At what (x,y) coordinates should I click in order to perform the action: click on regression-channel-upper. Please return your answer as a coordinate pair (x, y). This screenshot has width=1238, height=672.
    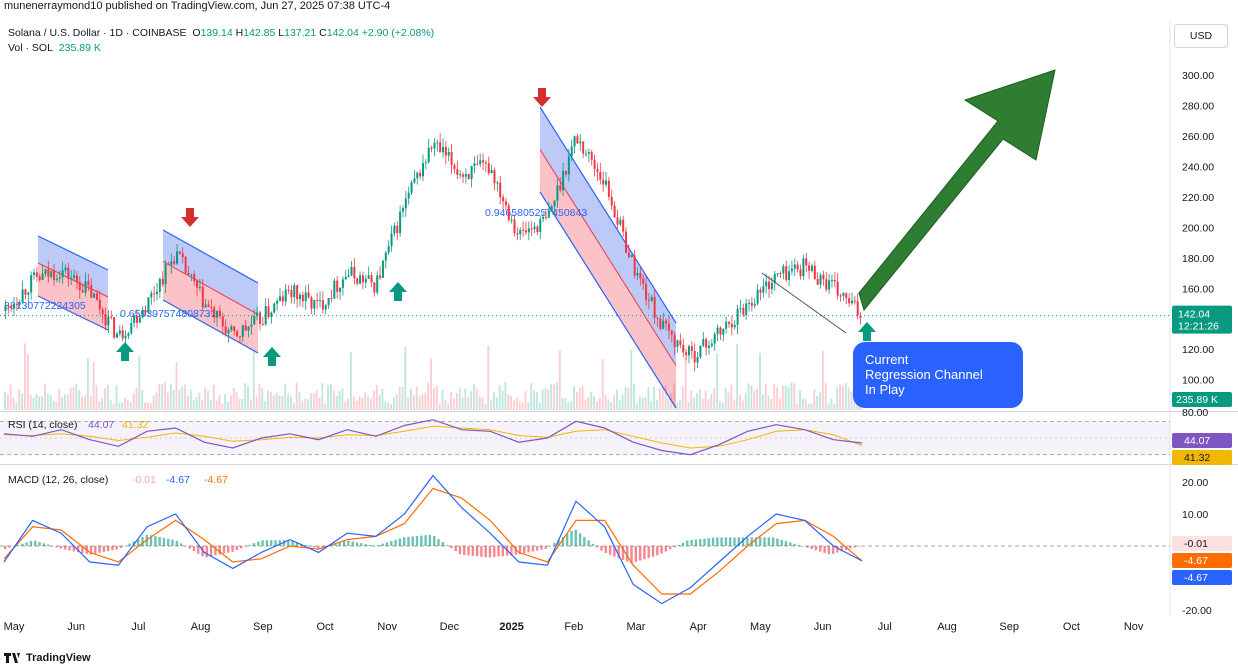
    Looking at the image, I should click on (608, 236).